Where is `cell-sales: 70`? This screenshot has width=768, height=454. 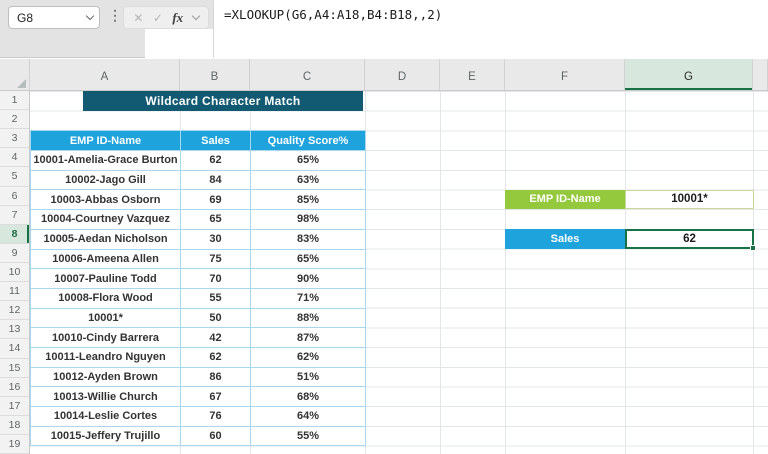
cell-sales: 70 is located at coordinates (216, 279).